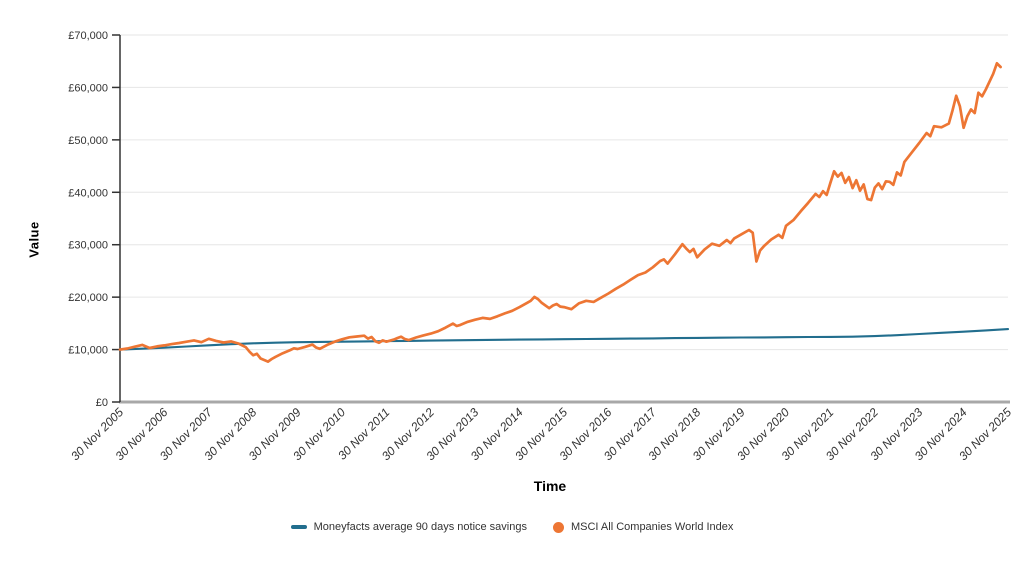  What do you see at coordinates (88, 298) in the screenshot?
I see `y-tick-label: £20,000` at bounding box center [88, 298].